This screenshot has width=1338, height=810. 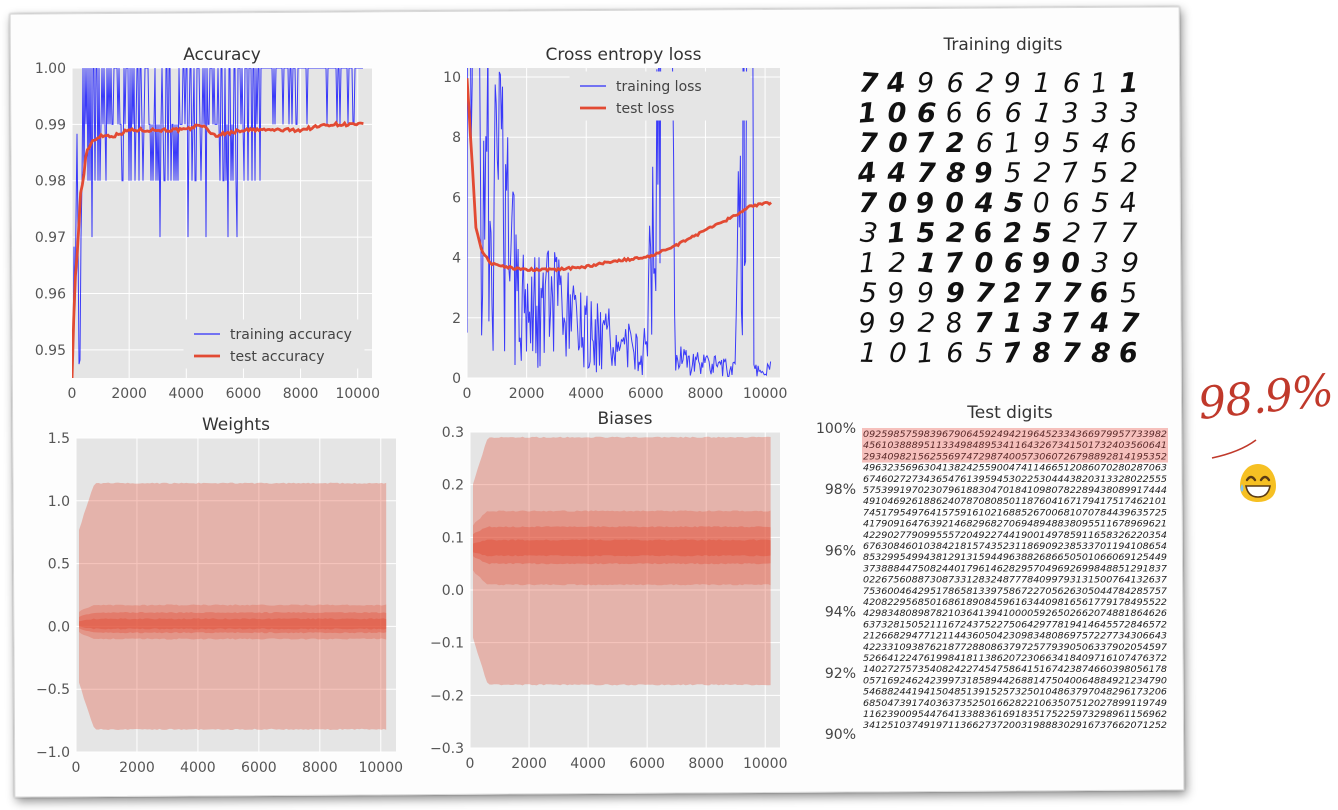 What do you see at coordinates (456, 319) in the screenshot?
I see `cross-entropy-y-tick-label: 2` at bounding box center [456, 319].